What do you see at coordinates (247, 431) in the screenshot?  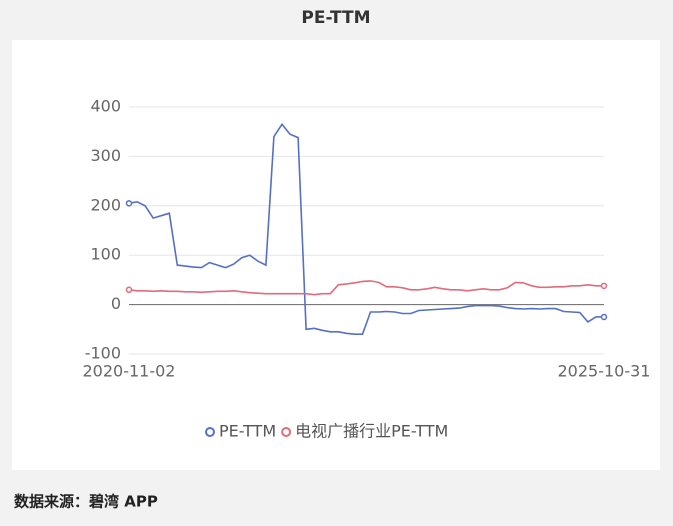 I see `legend-label: PE-TTM` at bounding box center [247, 431].